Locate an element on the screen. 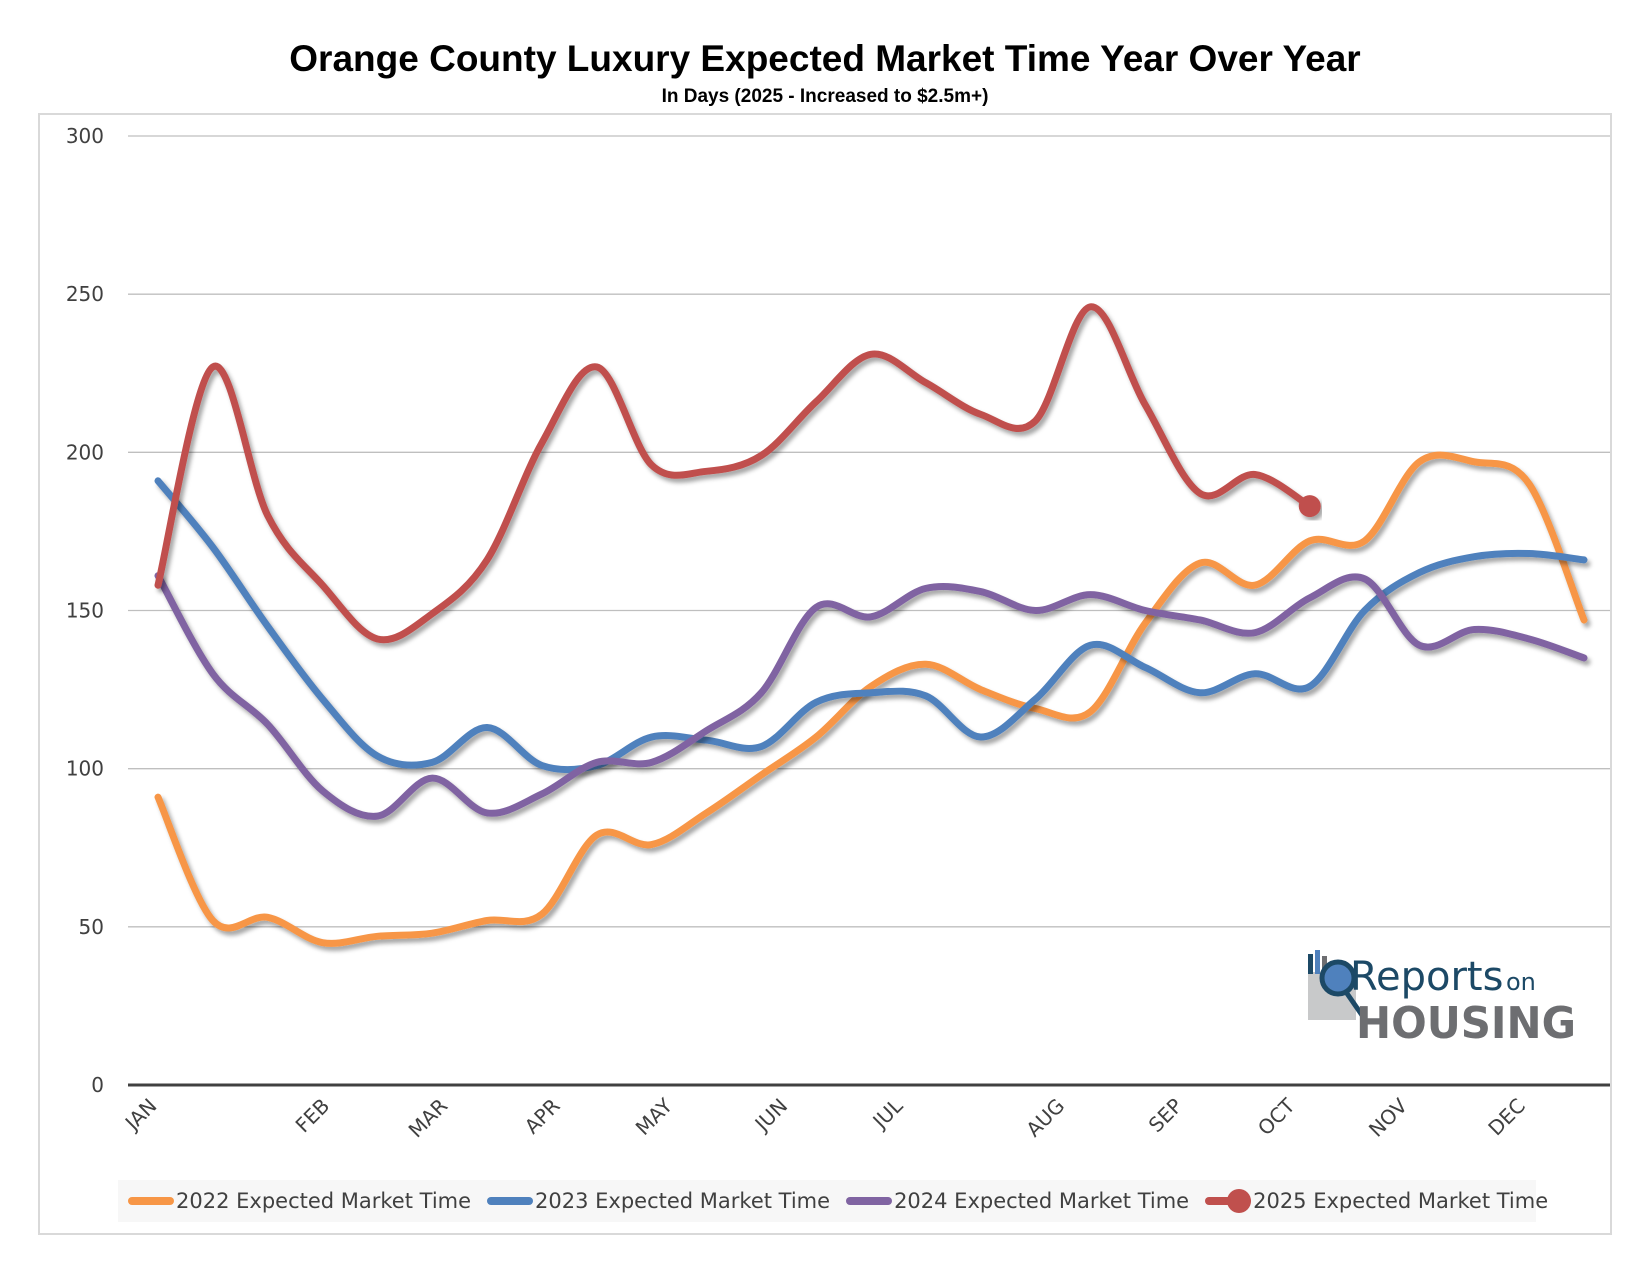  legend-swatch-2022 is located at coordinates (151, 1201).